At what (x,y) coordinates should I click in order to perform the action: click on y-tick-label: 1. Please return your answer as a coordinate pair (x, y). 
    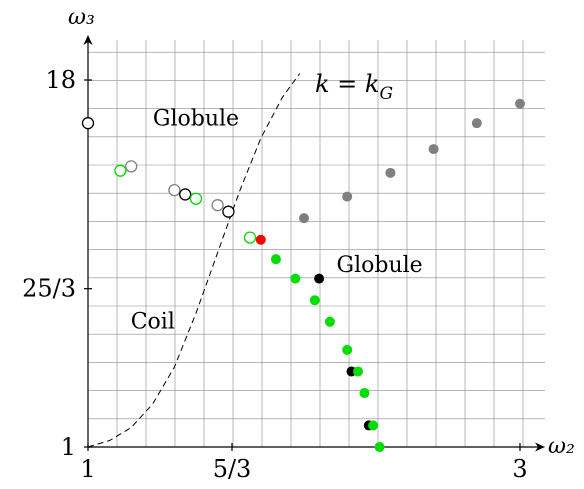
    Looking at the image, I should click on (68, 447).